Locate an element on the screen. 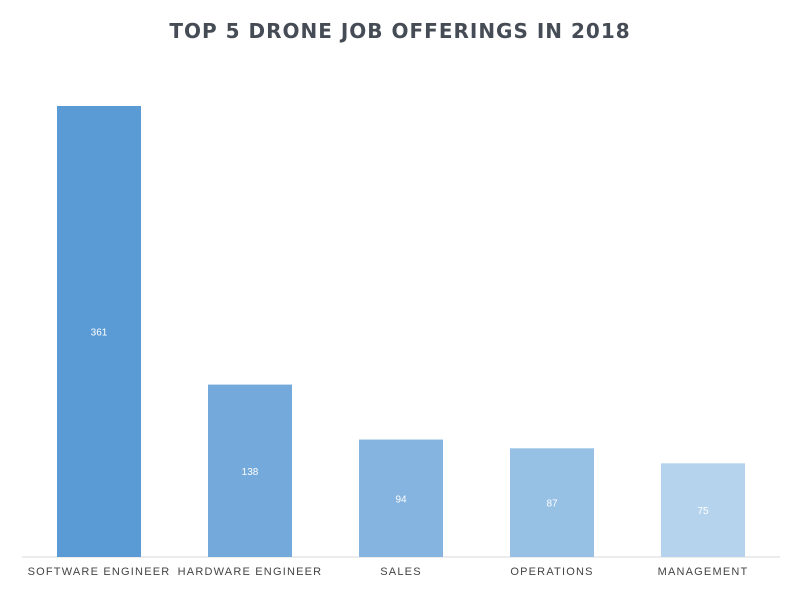 The width and height of the screenshot is (800, 600). data-label: 361 is located at coordinates (99, 333).